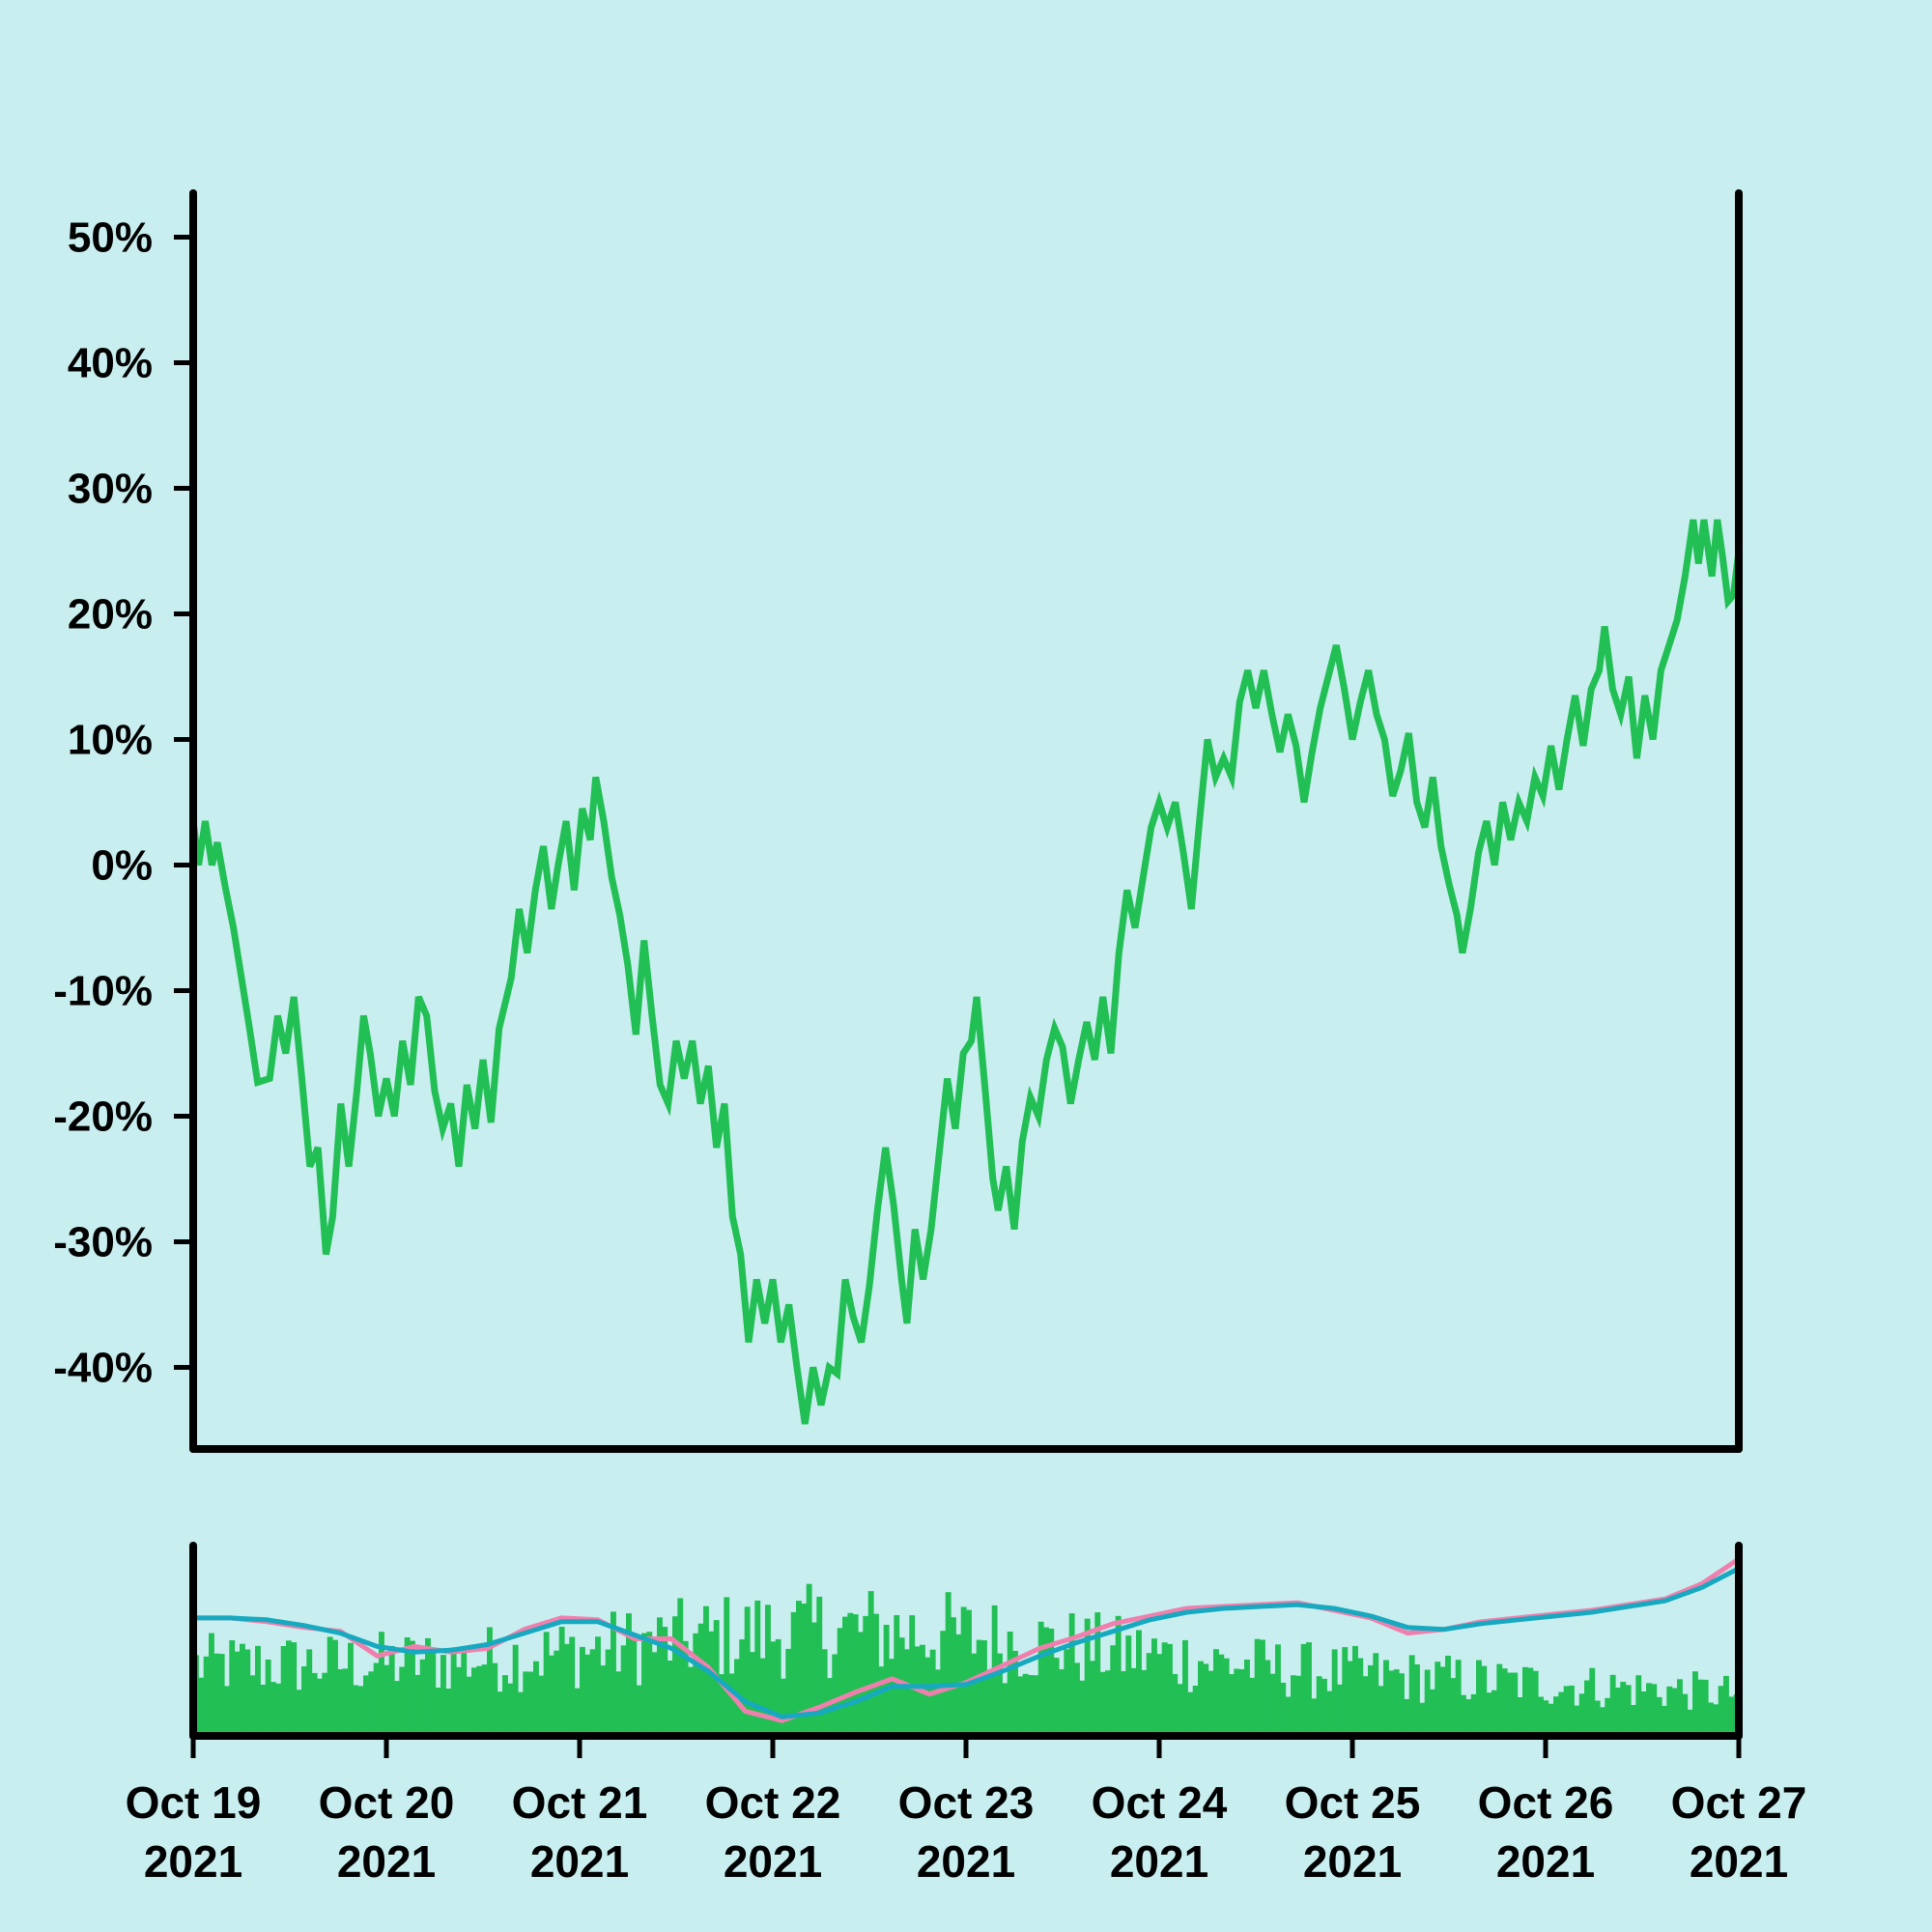  Describe the element at coordinates (110, 740) in the screenshot. I see `y-tick-label: 10%` at that location.